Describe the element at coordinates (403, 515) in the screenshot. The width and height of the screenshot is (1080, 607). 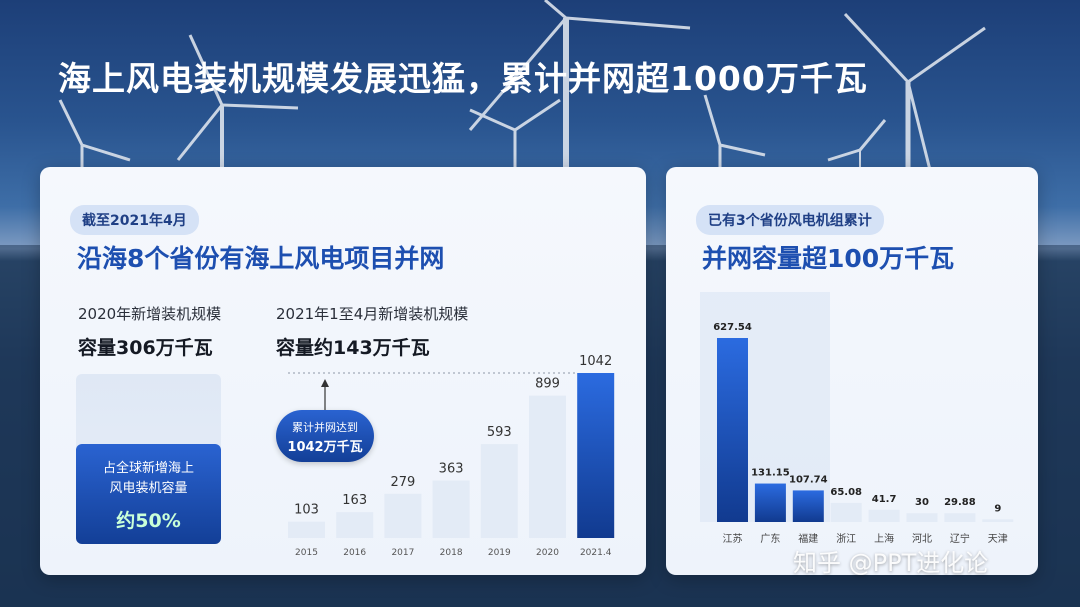
I see `bar-2017` at that location.